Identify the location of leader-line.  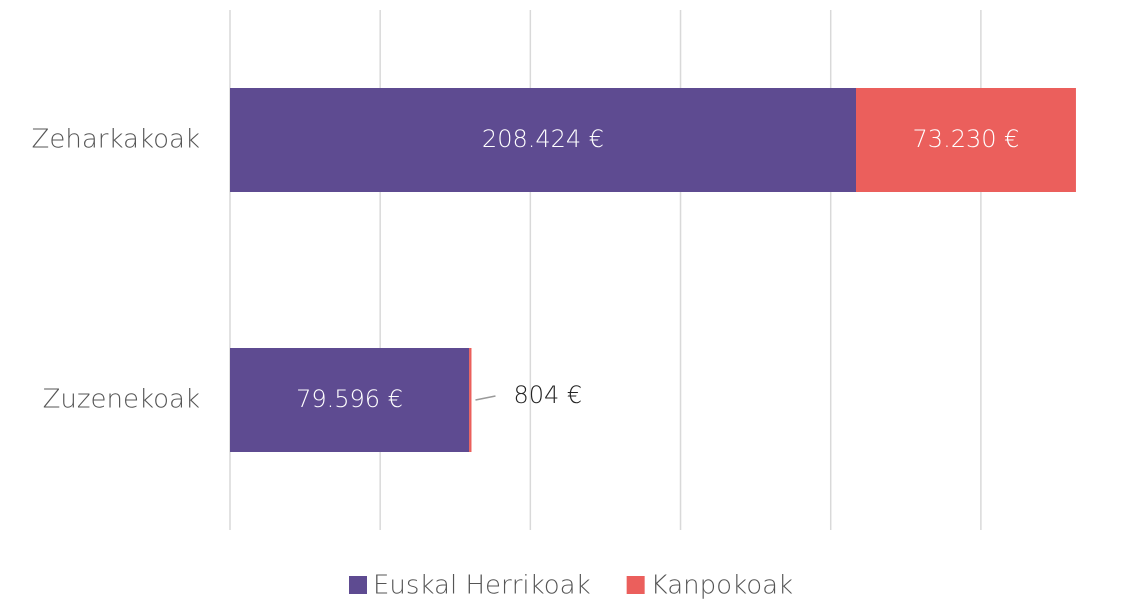
(485, 398).